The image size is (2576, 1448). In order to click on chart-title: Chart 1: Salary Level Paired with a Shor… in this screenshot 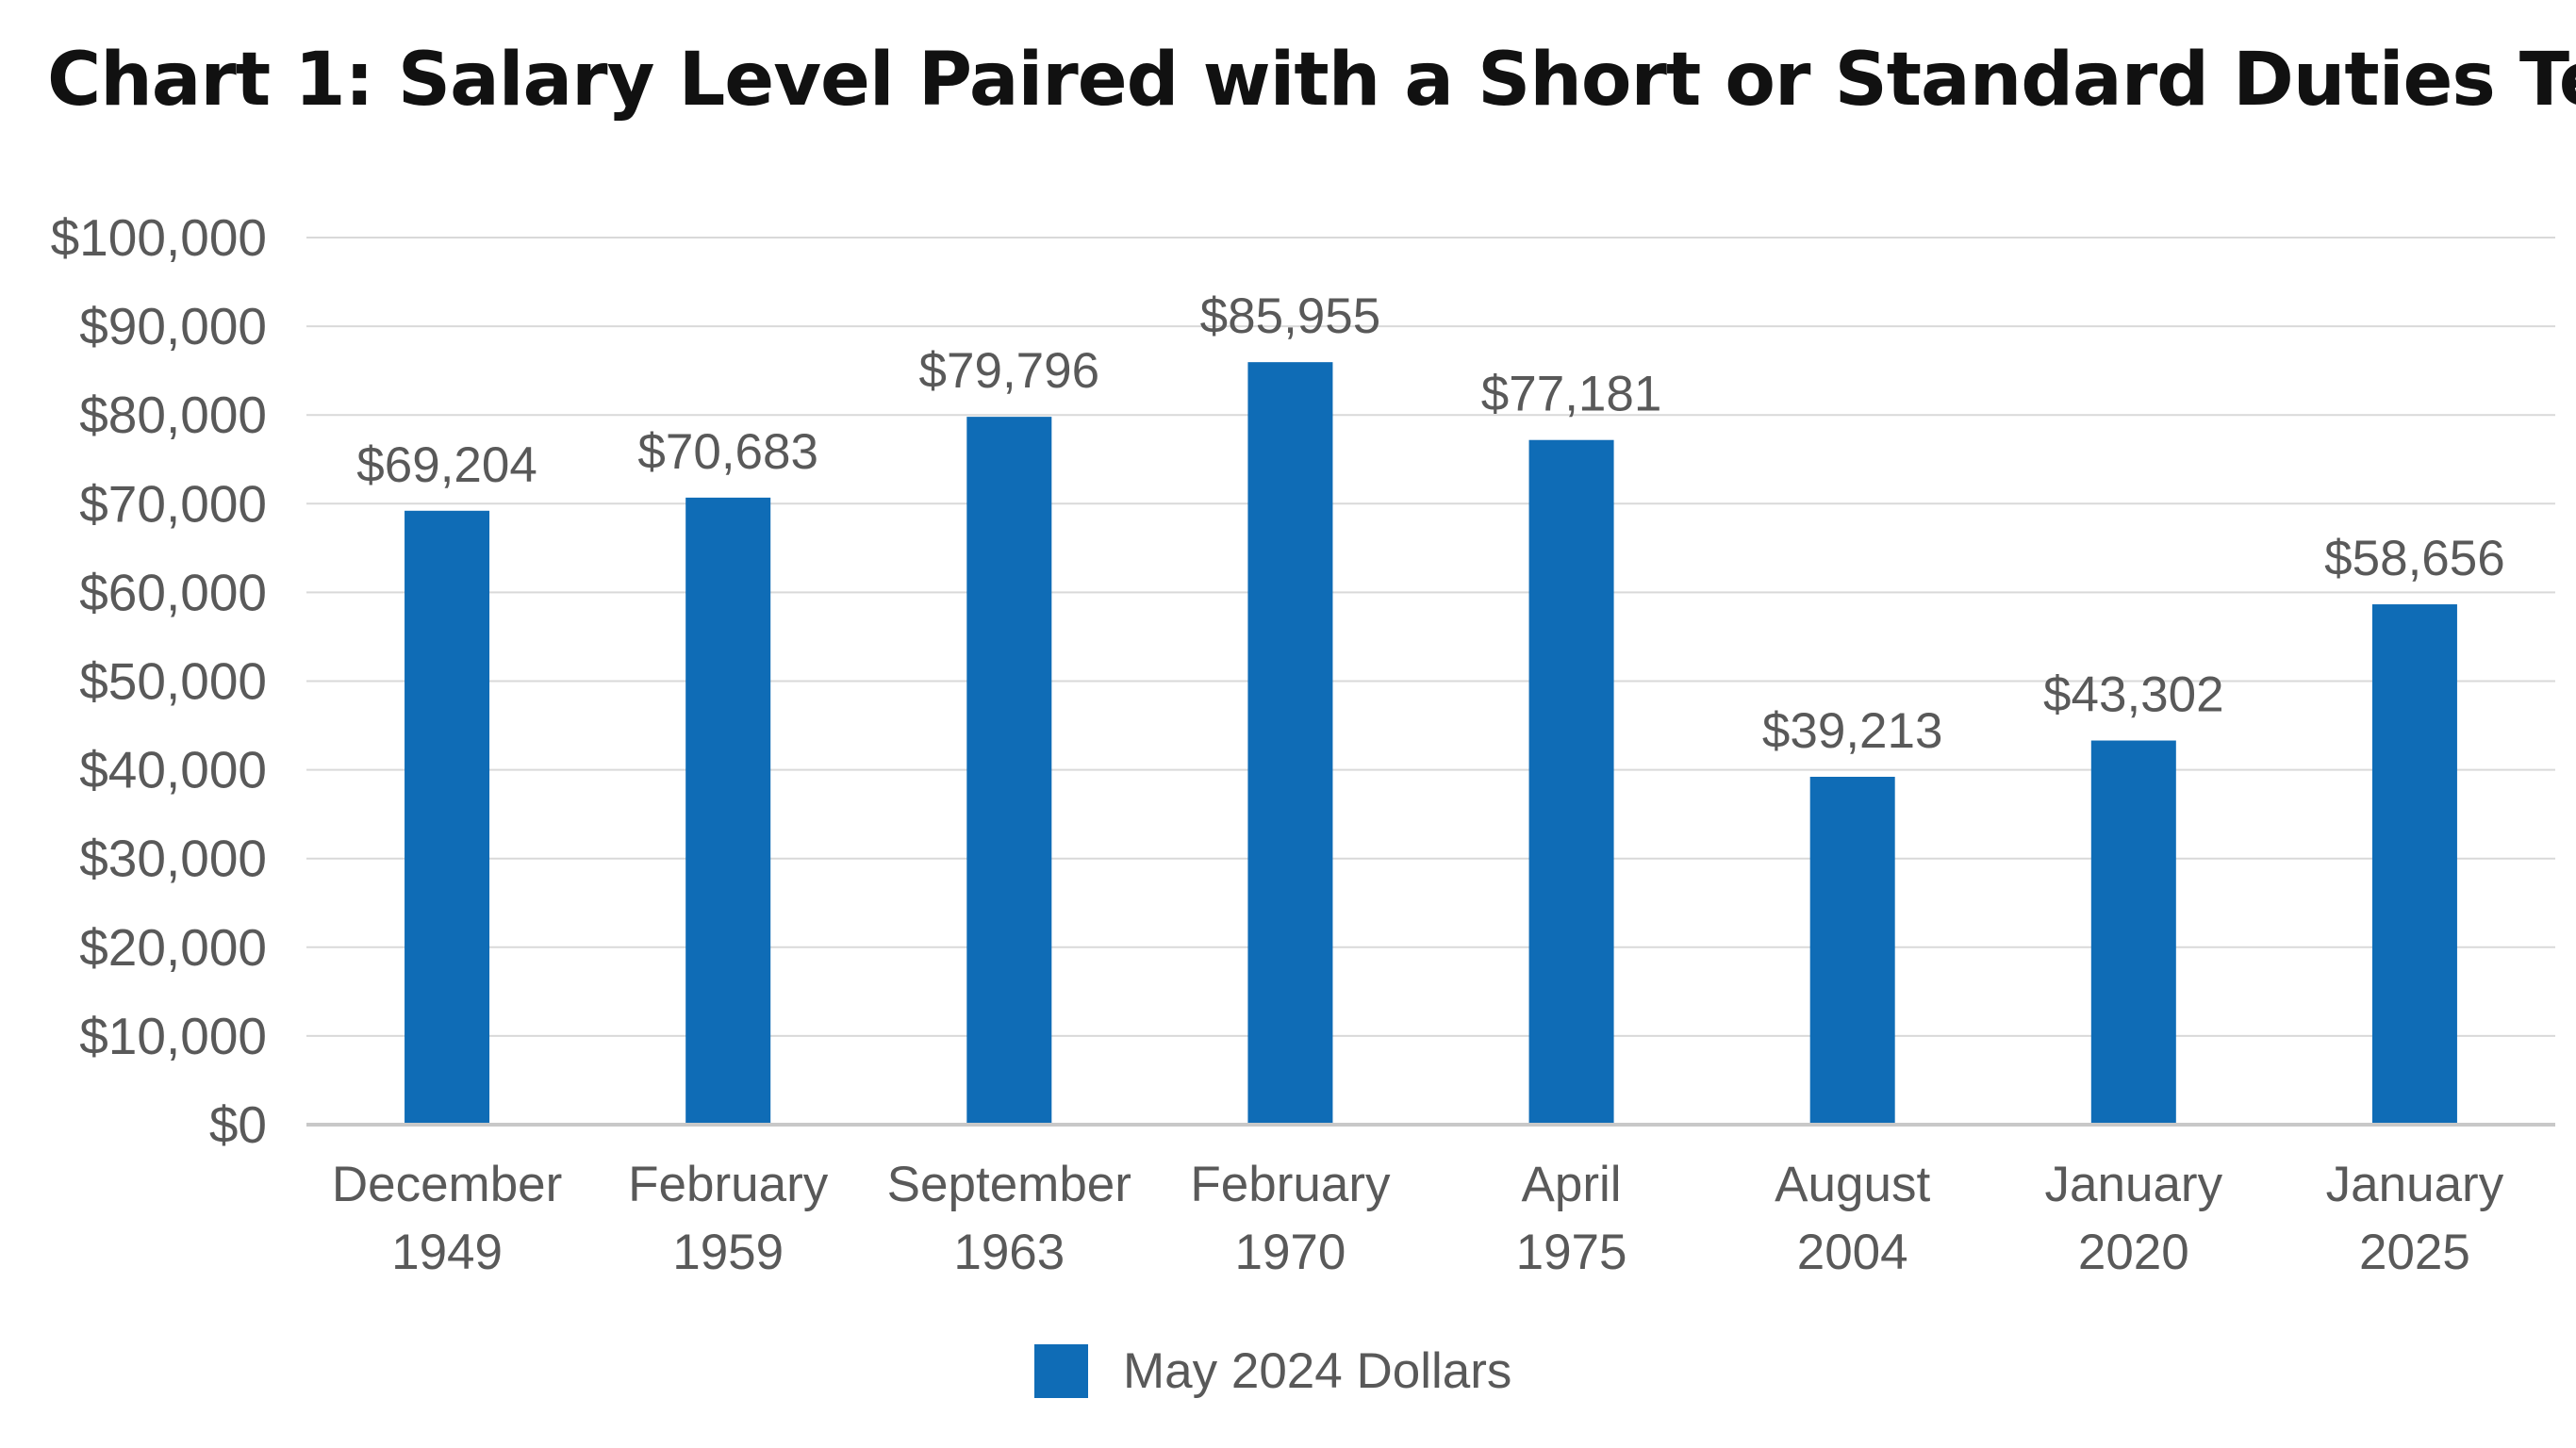, I will do `click(1311, 80)`.